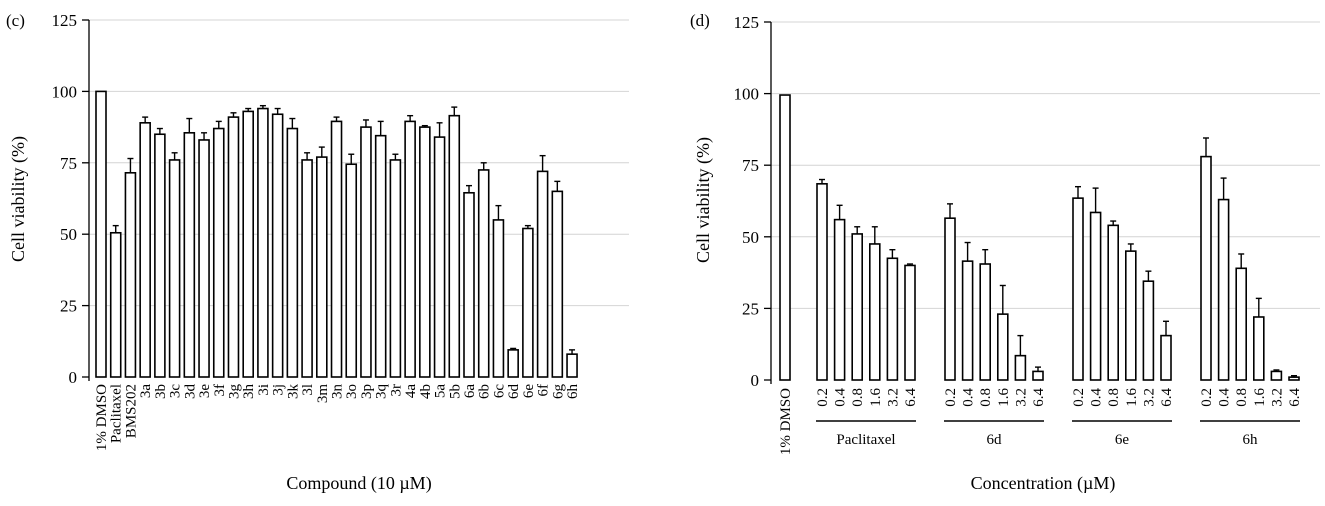 The width and height of the screenshot is (1325, 506). Describe the element at coordinates (411, 391) in the screenshot. I see `x-tick-label-c: 4a` at that location.